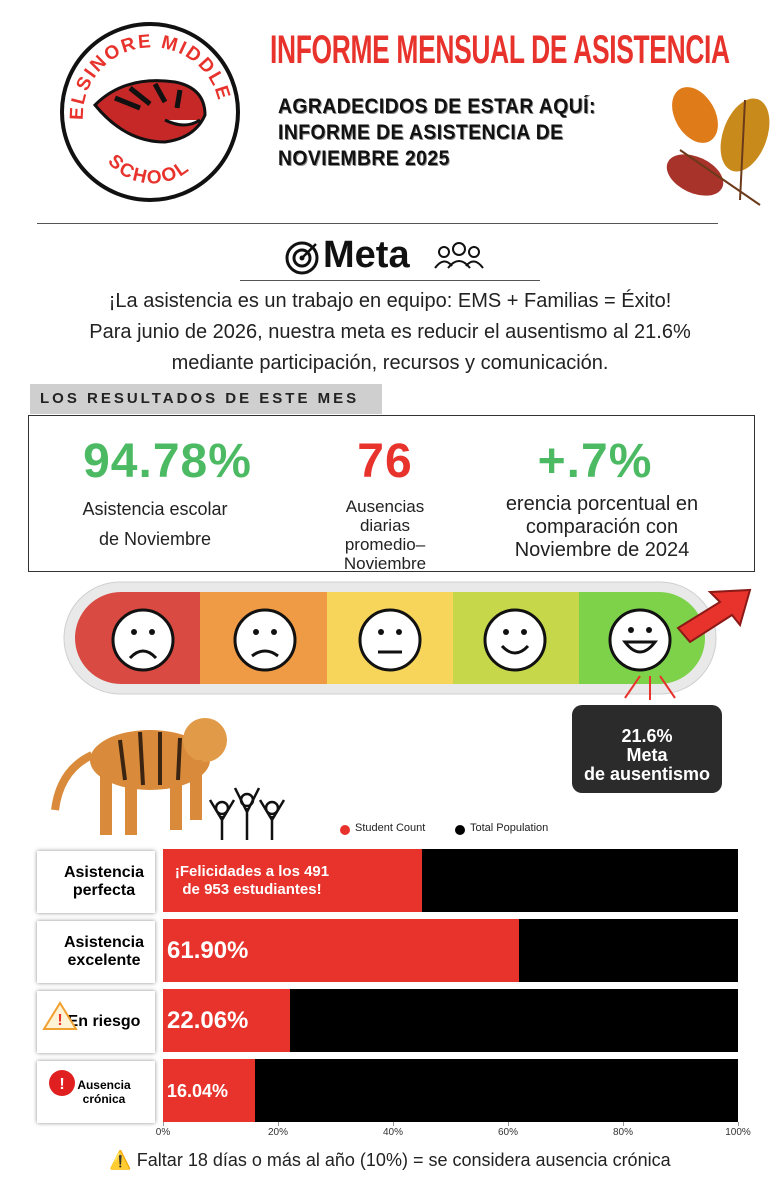 Image resolution: width=780 pixels, height=1200 pixels. Describe the element at coordinates (390, 280) in the screenshot. I see `heading-underline` at that location.